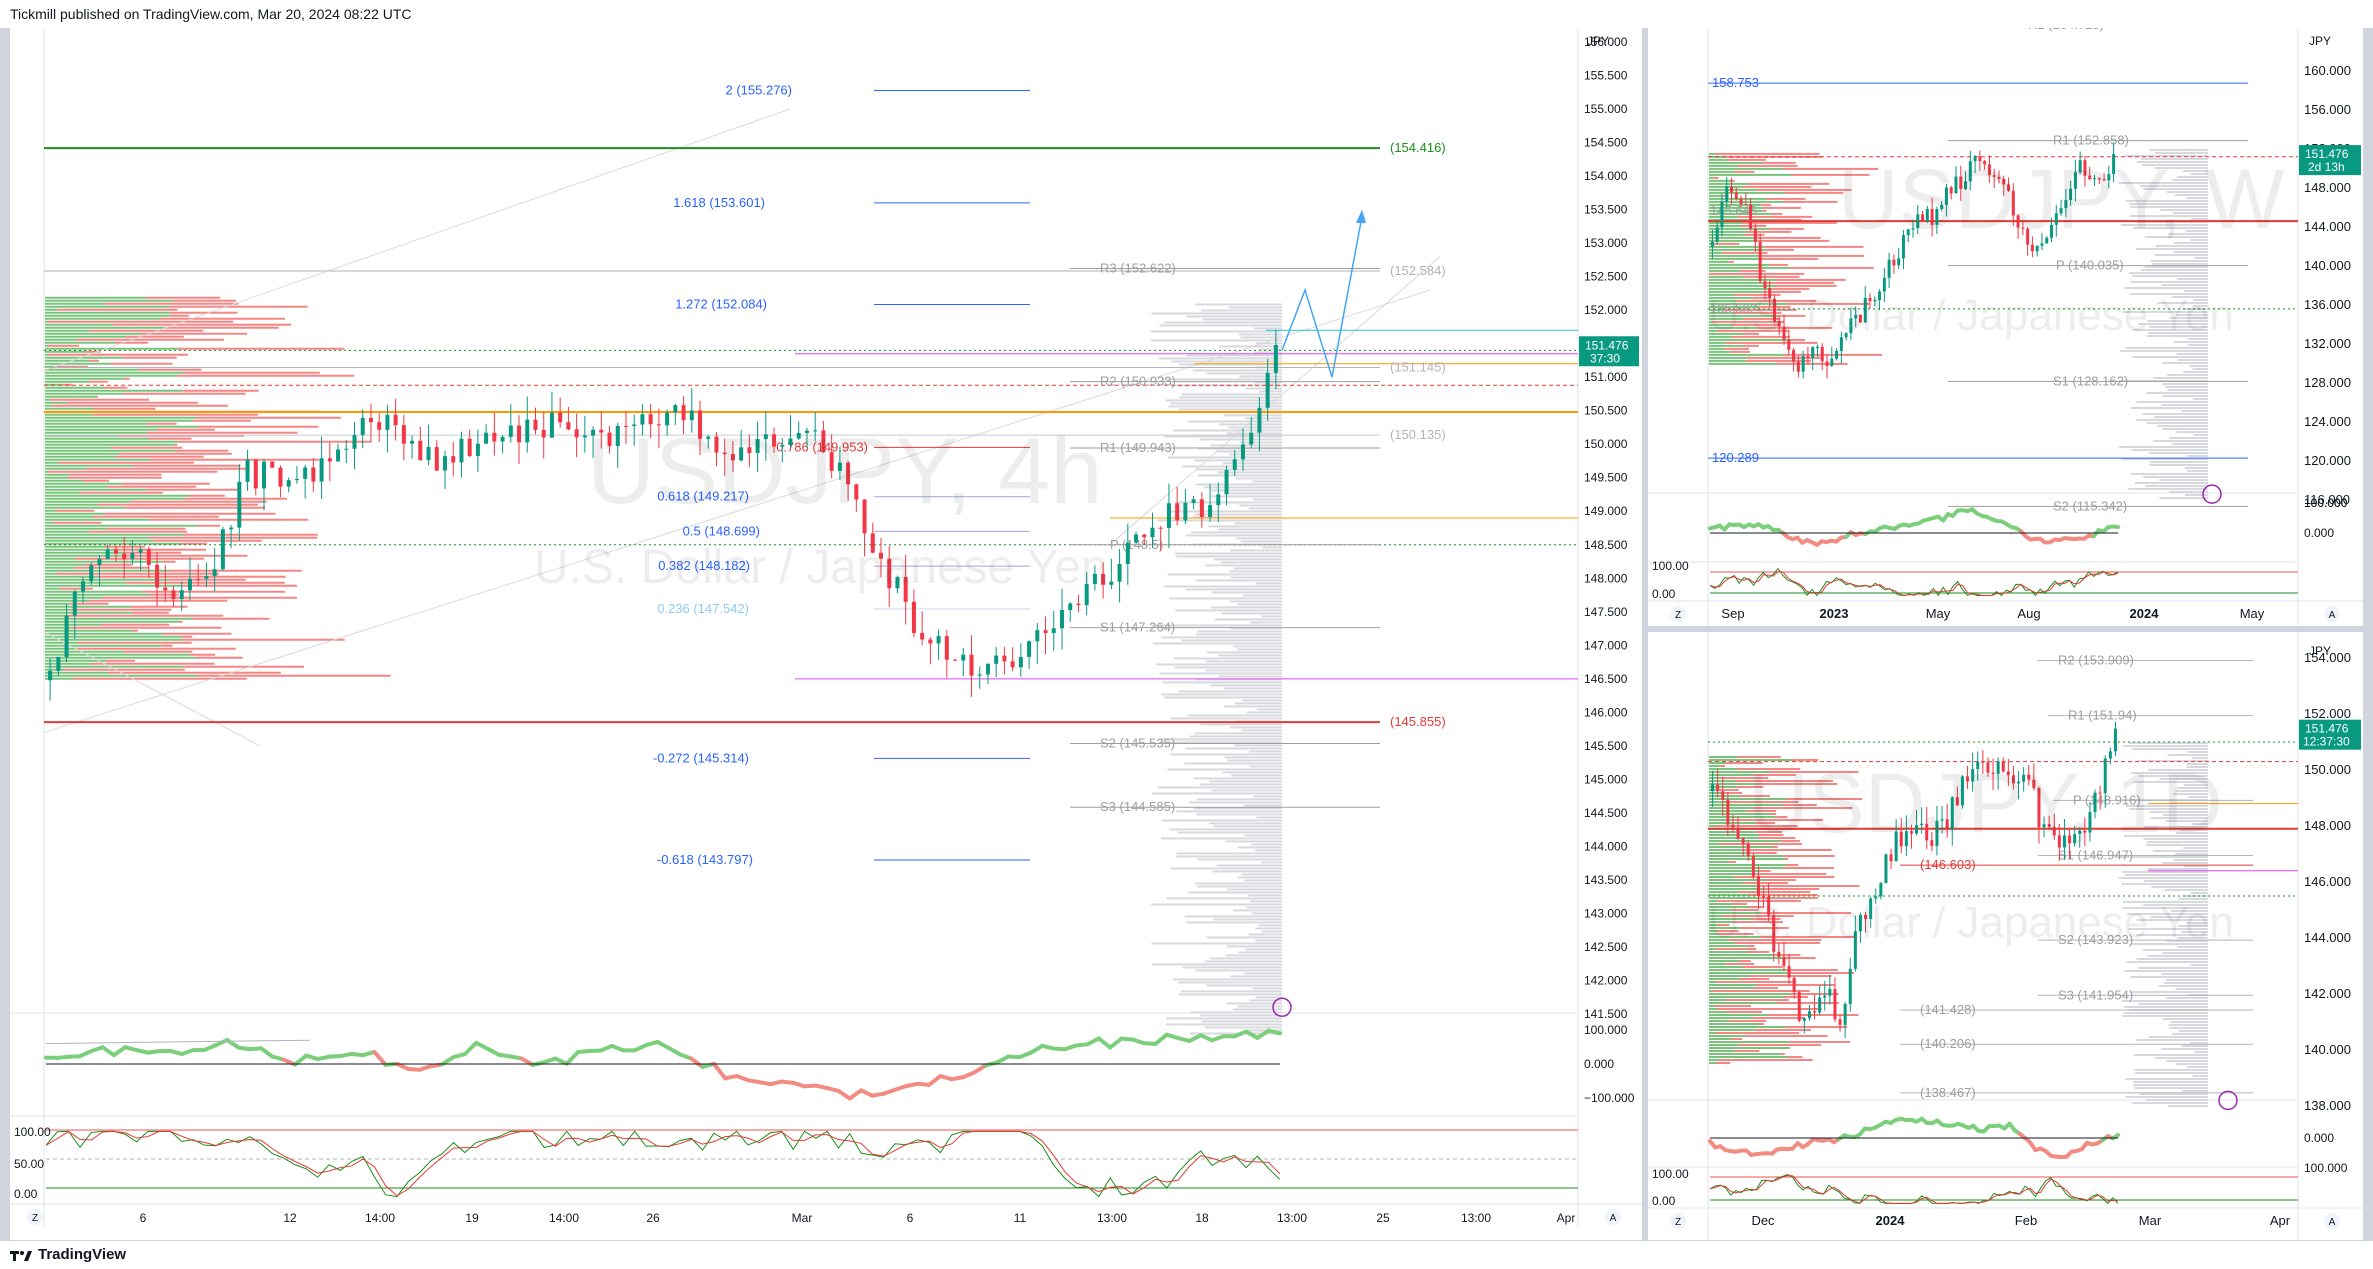 The image size is (2373, 1269). Describe the element at coordinates (1606, 880) in the screenshot. I see `price-tick: 143.500` at that location.